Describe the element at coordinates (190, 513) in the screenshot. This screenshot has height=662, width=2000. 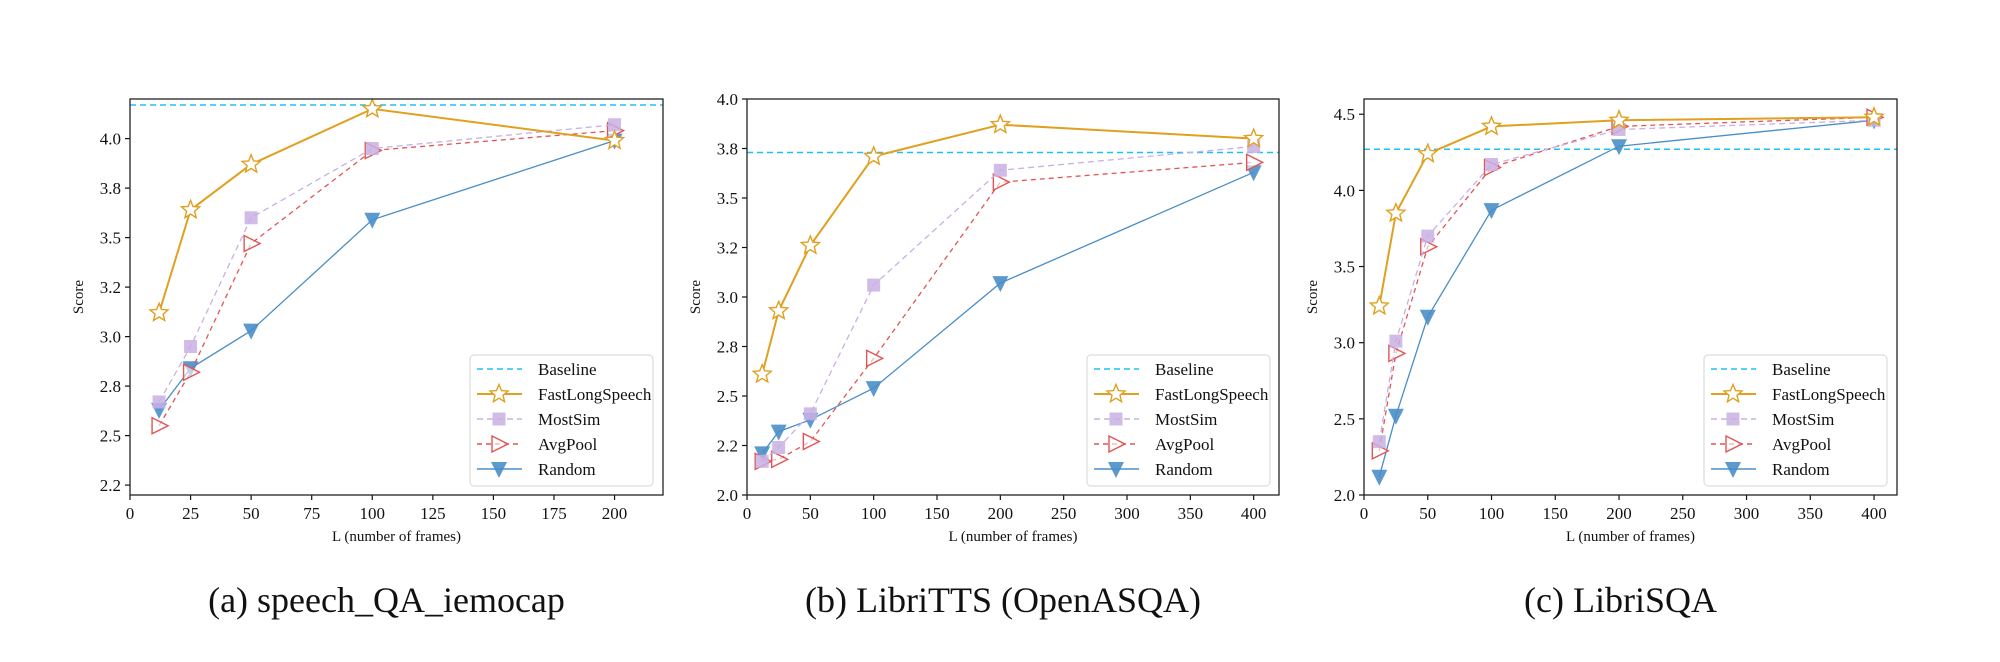
I see `x-tick-label: 25` at that location.